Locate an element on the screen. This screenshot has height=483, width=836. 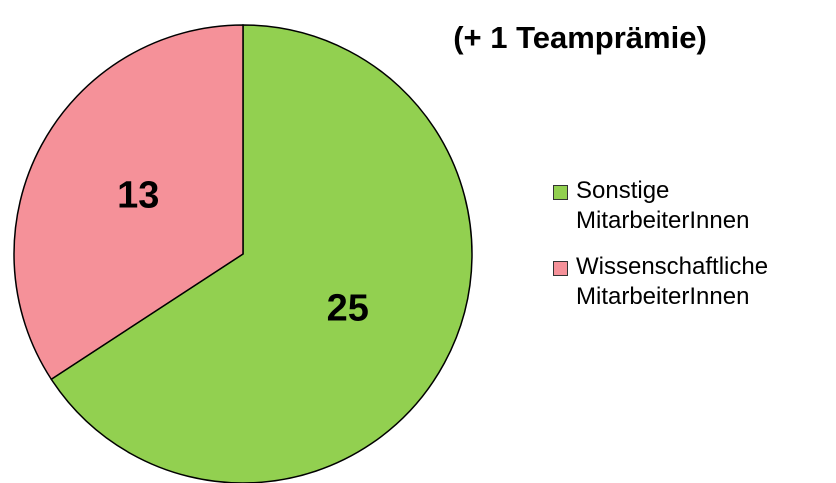
legend-item: Wissenschaftliche MitarbeiterInnen is located at coordinates (694, 282).